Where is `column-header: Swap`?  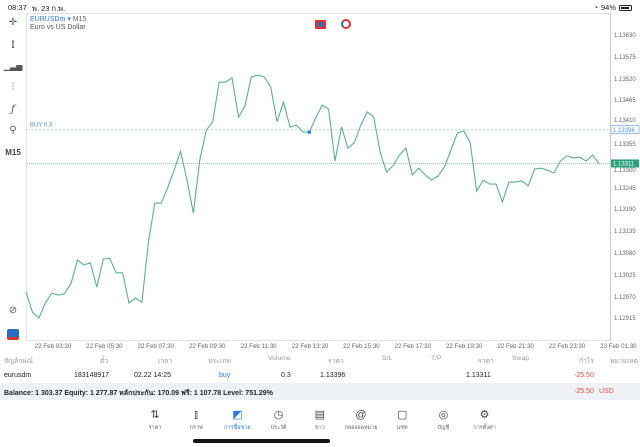
column-header: Swap is located at coordinates (521, 358).